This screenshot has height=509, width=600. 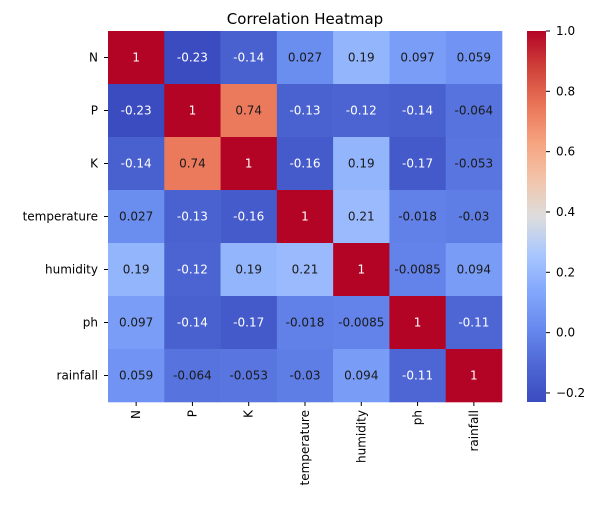 I want to click on x-axis-tick-label: humidity, so click(x=361, y=436).